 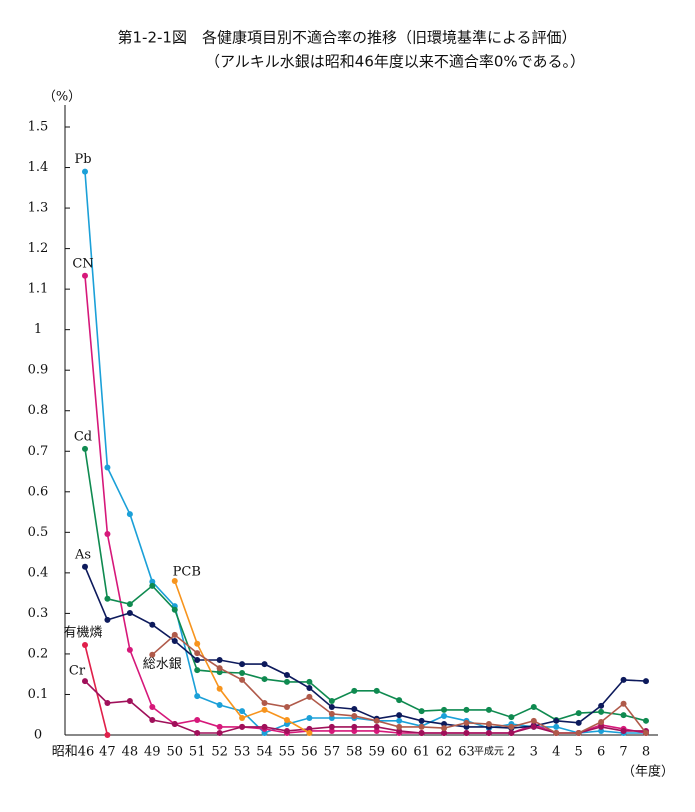 What do you see at coordinates (38, 491) in the screenshot?
I see `y-tick-label: 0.6` at bounding box center [38, 491].